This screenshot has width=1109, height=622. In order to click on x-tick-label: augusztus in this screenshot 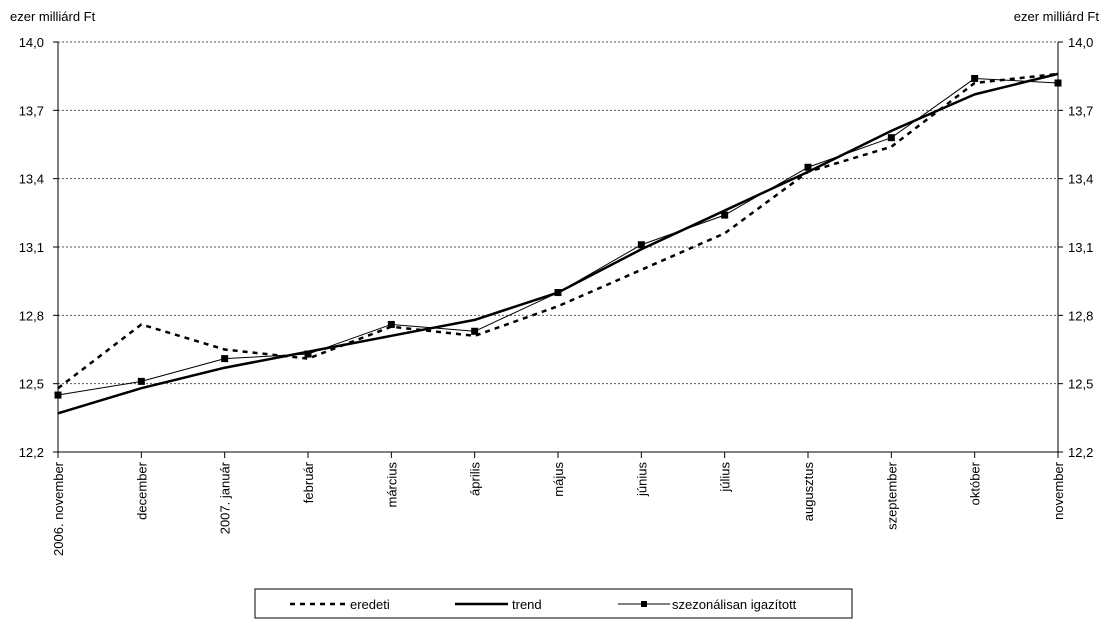, I will do `click(808, 492)`.